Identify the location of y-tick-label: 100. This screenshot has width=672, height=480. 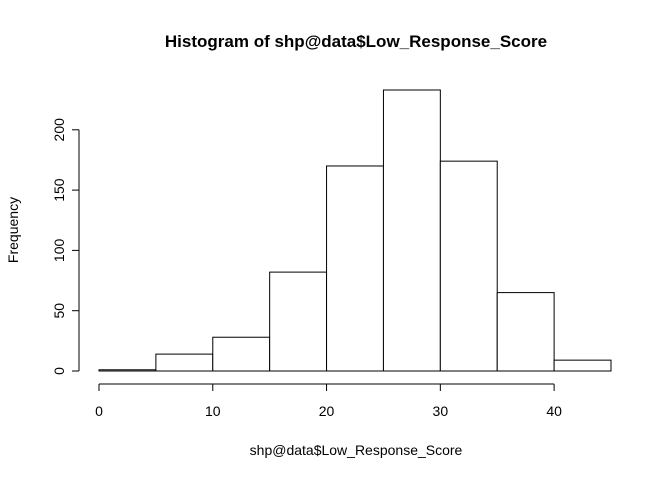
(59, 251).